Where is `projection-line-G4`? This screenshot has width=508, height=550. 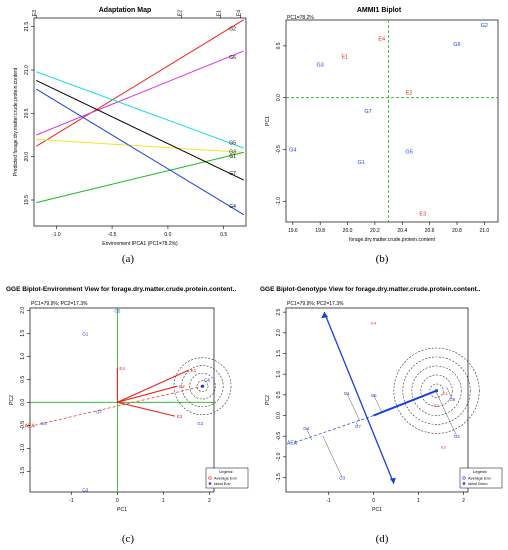
projection-line-G4 is located at coordinates (309, 433).